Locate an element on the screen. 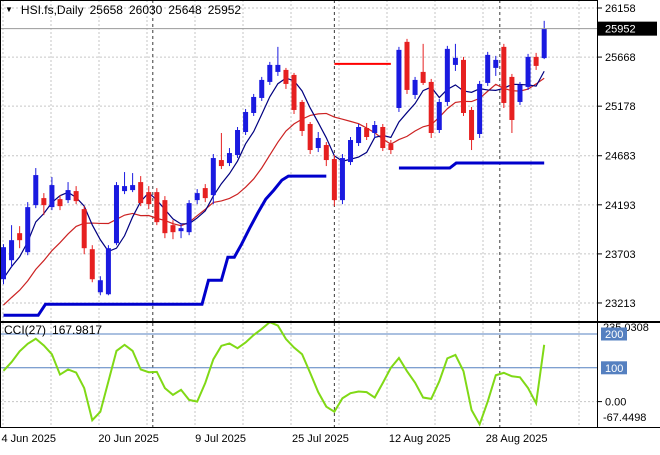  cci-current-value: 167.9817 is located at coordinates (77, 330).